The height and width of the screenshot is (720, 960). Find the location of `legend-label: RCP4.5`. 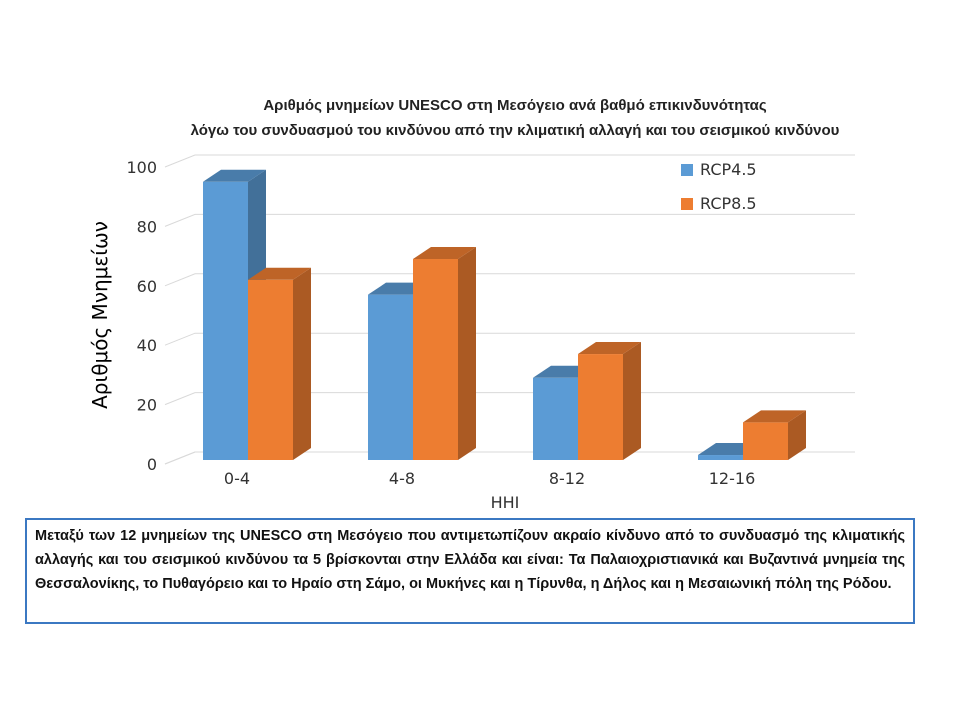

legend-label: RCP4.5 is located at coordinates (728, 169).